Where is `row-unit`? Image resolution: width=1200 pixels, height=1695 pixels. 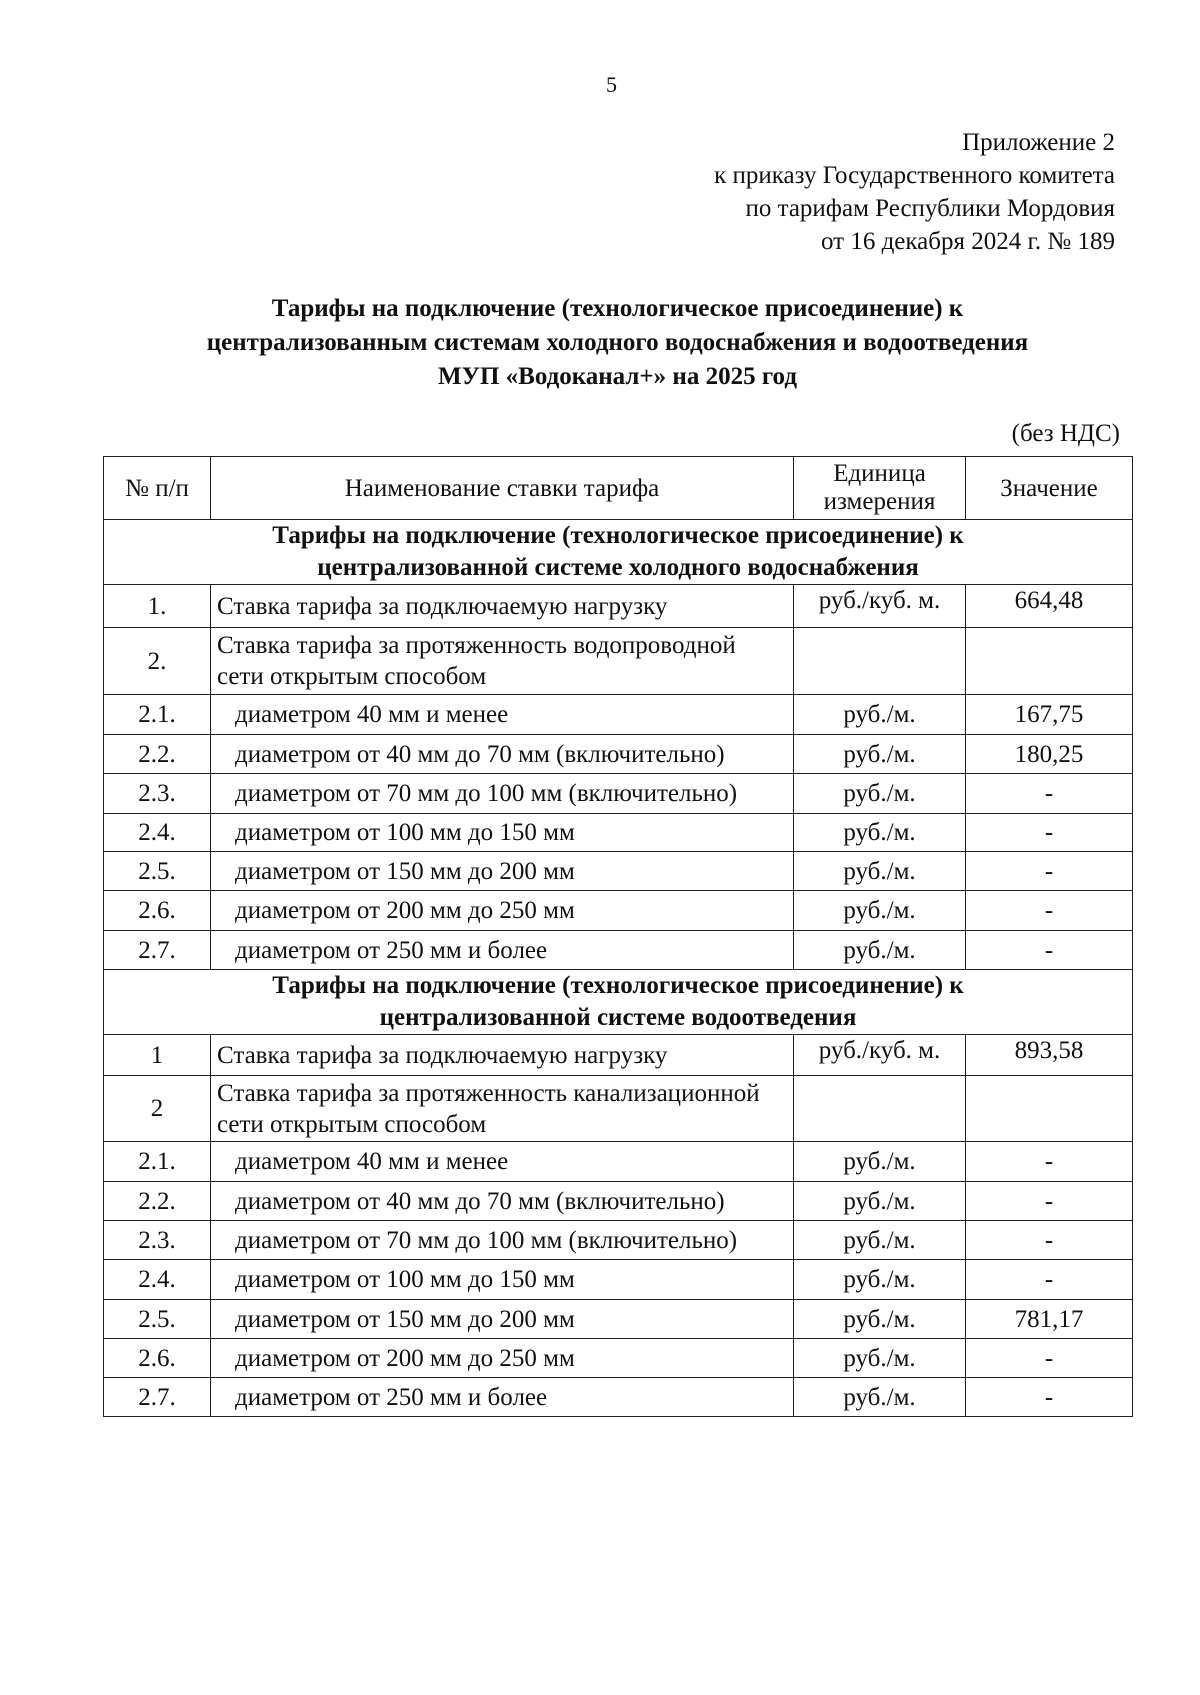 row-unit is located at coordinates (879, 1108).